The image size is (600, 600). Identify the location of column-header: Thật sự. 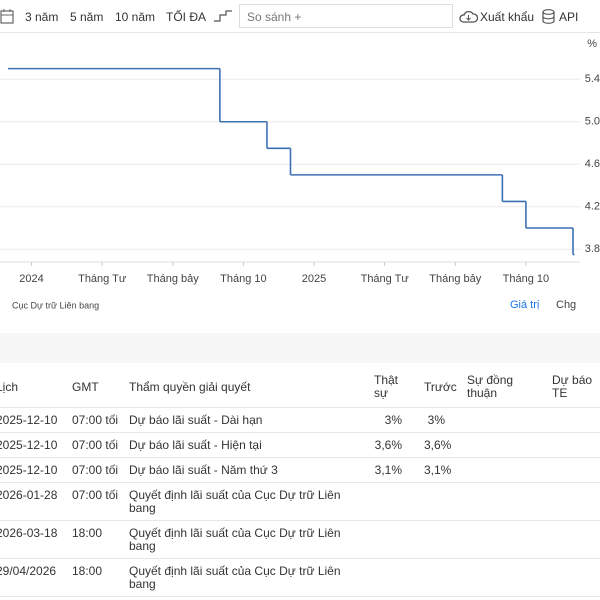
(395, 386).